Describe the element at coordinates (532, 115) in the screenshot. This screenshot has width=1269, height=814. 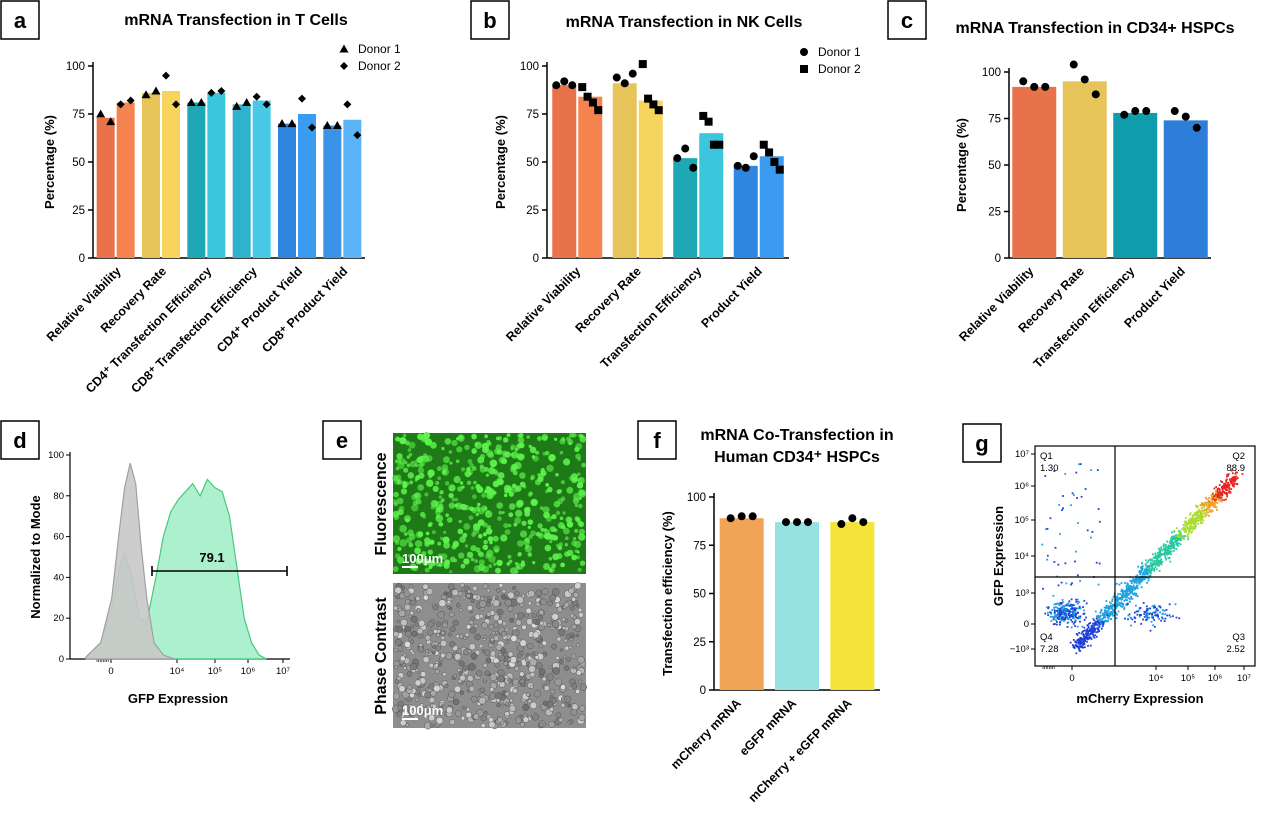
I see `y-tick-label: 75` at that location.